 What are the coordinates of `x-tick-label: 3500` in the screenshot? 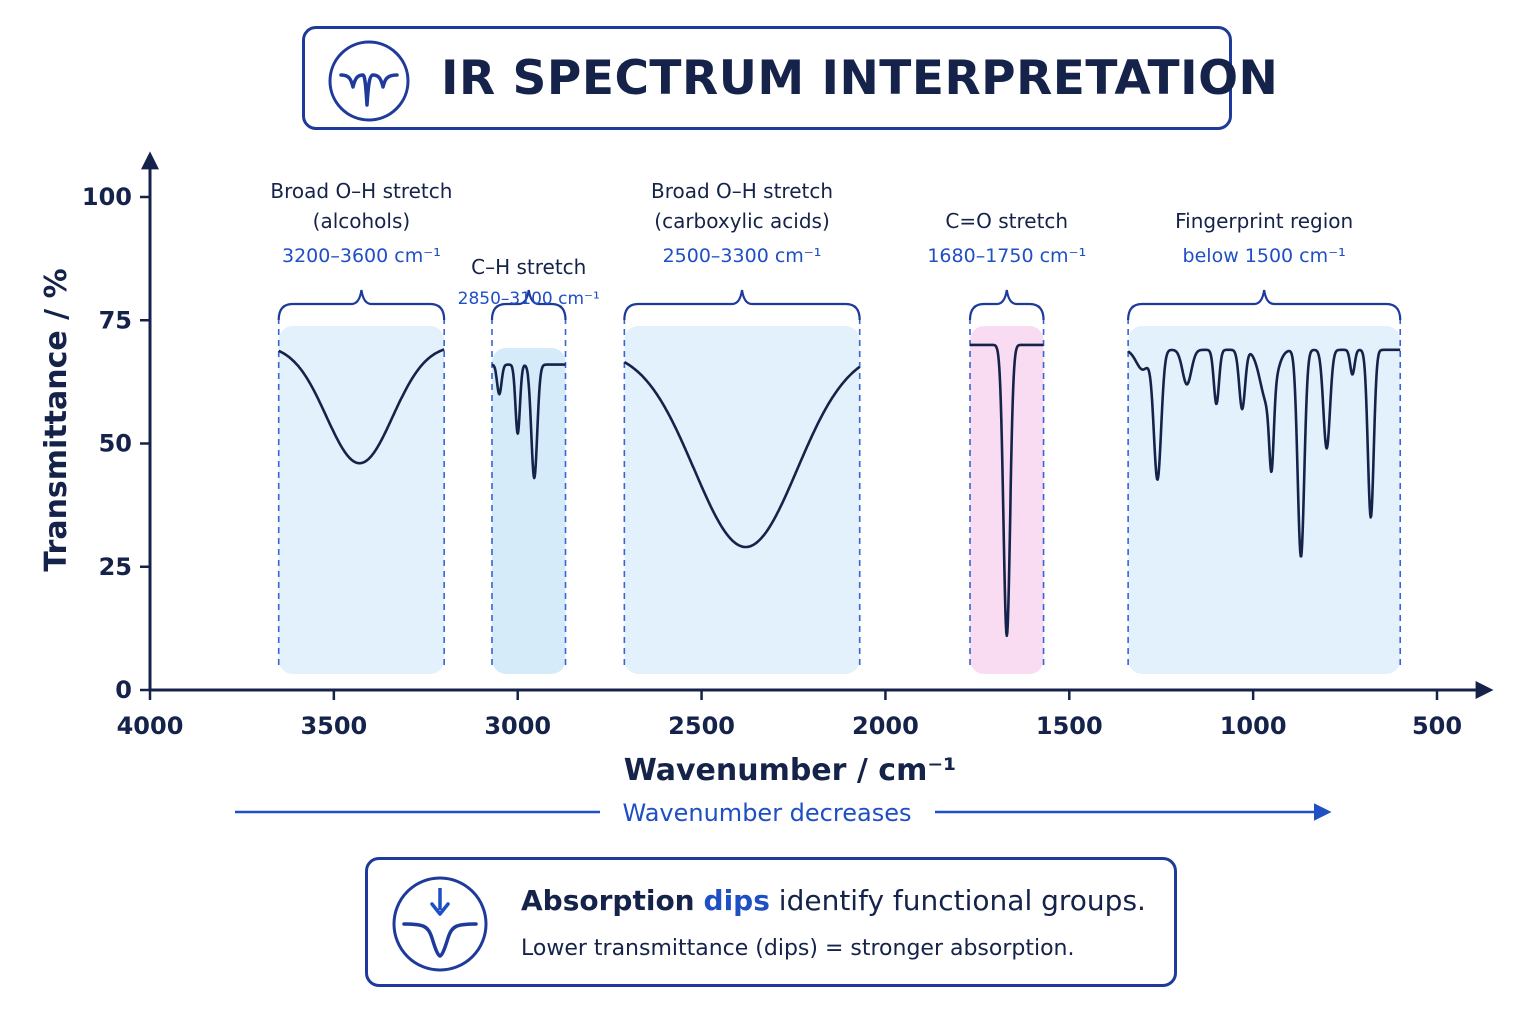 It's located at (333, 726).